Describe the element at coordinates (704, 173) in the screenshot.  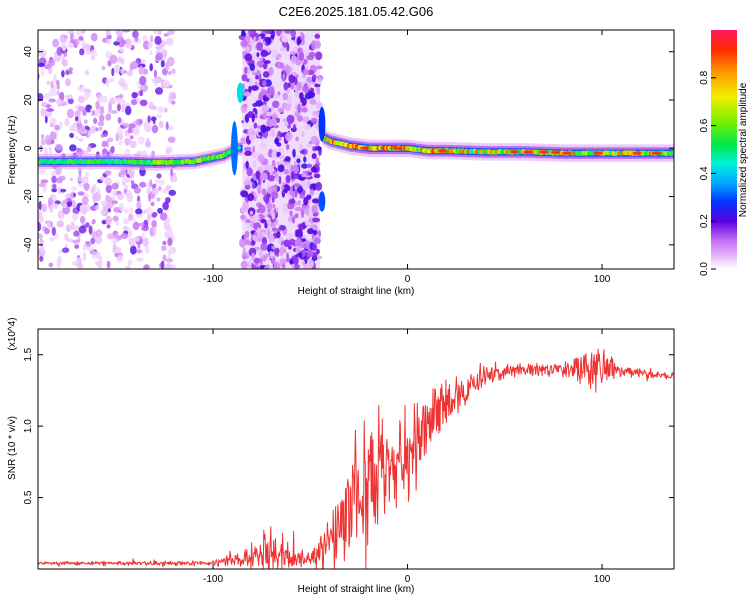
I see `colorbar-tick-label: 0.4` at that location.